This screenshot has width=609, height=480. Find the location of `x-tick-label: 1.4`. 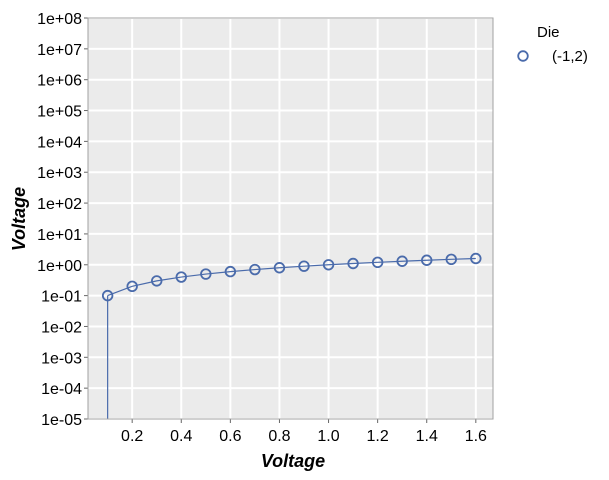

x-tick-label: 1.4 is located at coordinates (427, 436).